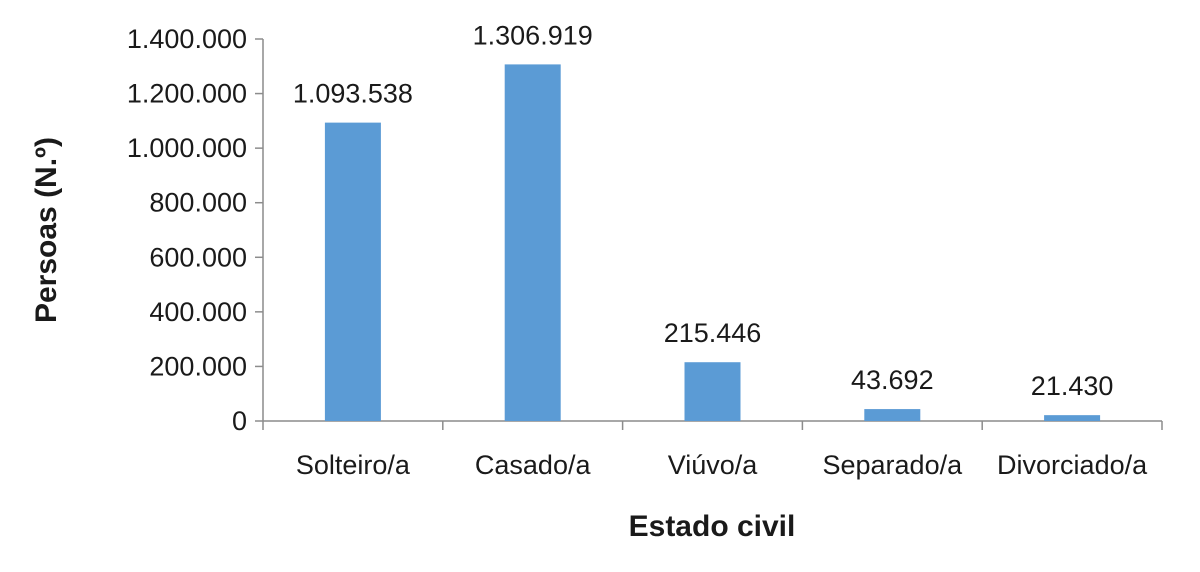 The height and width of the screenshot is (572, 1200). I want to click on bar-value-label: 43.692, so click(892, 380).